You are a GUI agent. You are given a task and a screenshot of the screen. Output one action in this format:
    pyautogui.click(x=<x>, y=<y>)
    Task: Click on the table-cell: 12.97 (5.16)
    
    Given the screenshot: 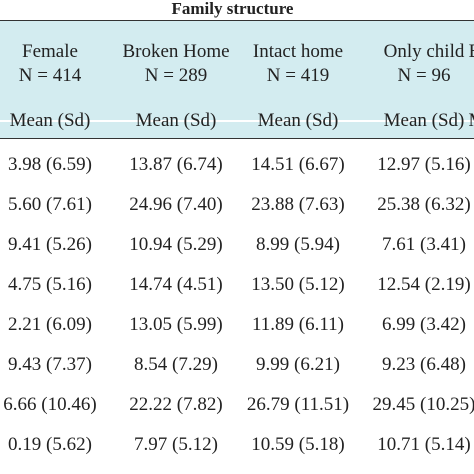 What is the action you would take?
    pyautogui.click(x=424, y=164)
    